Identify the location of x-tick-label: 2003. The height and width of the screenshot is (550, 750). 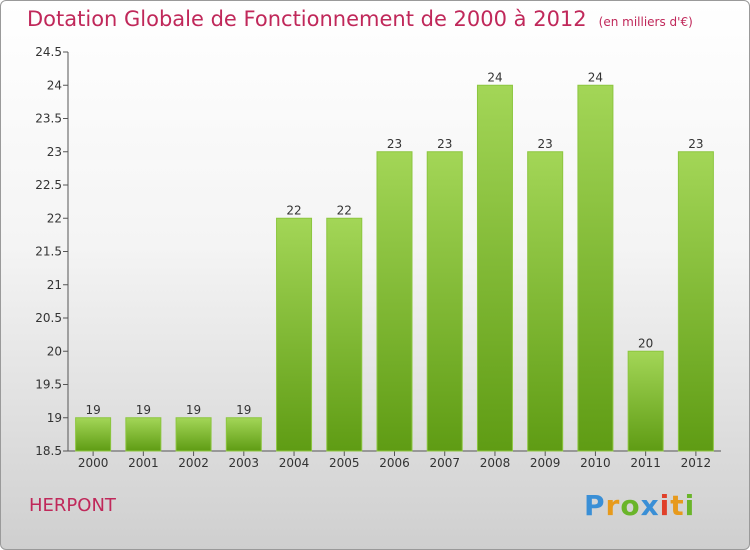
(244, 463).